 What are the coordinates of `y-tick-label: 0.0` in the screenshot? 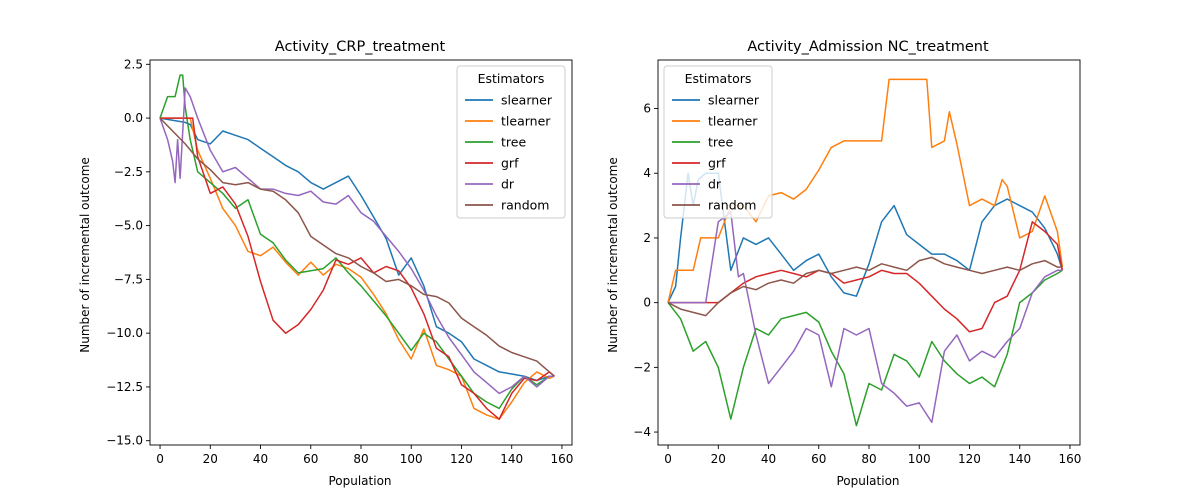 It's located at (133, 118).